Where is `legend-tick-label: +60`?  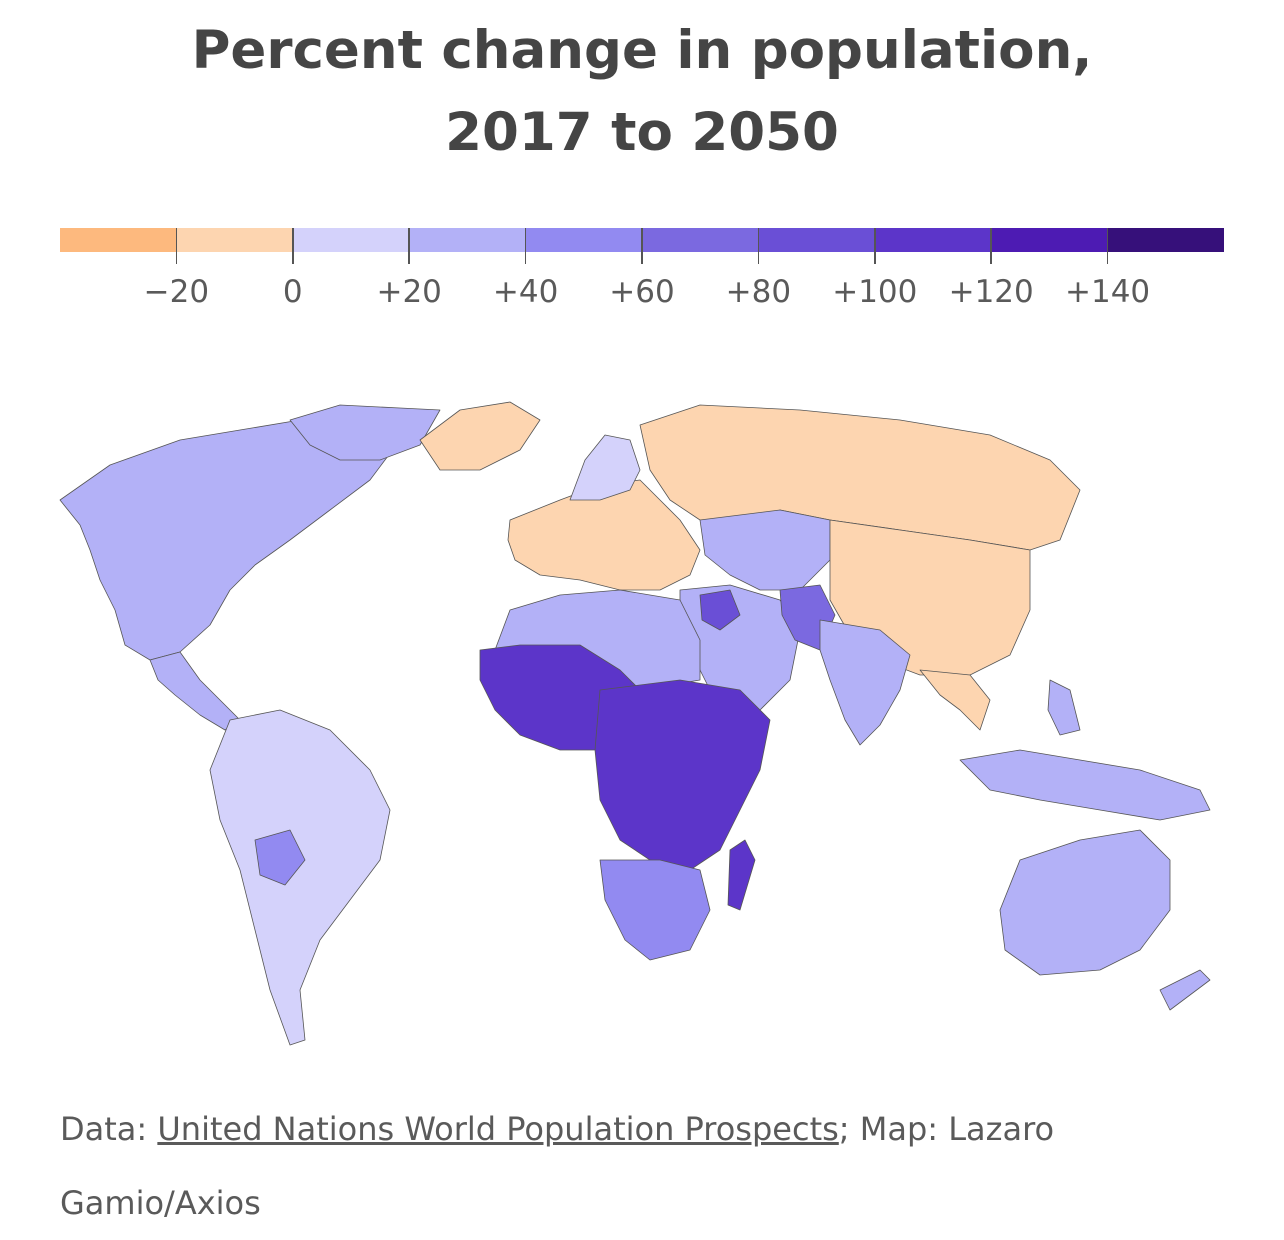
legend-tick-label: +60 is located at coordinates (642, 292).